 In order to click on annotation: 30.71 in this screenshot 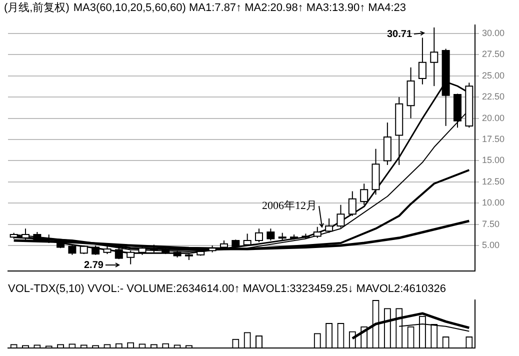, I will do `click(399, 34)`.